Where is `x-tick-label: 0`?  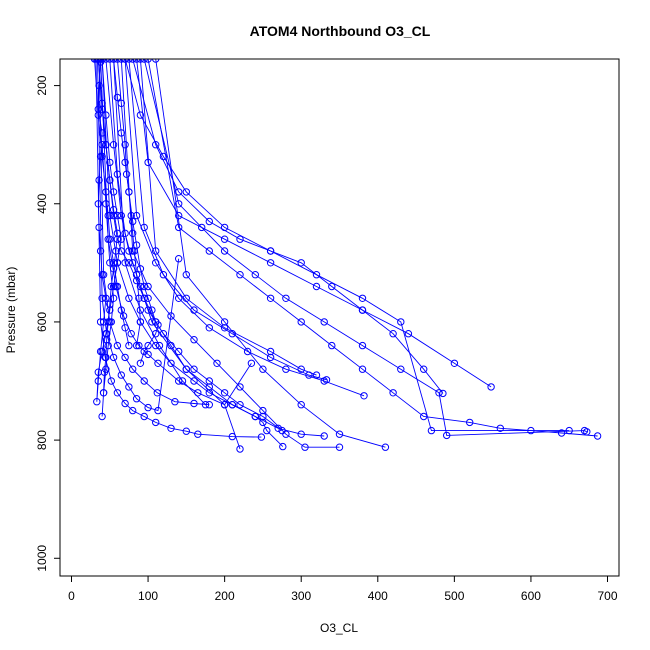
x-tick-label: 0 is located at coordinates (71, 596).